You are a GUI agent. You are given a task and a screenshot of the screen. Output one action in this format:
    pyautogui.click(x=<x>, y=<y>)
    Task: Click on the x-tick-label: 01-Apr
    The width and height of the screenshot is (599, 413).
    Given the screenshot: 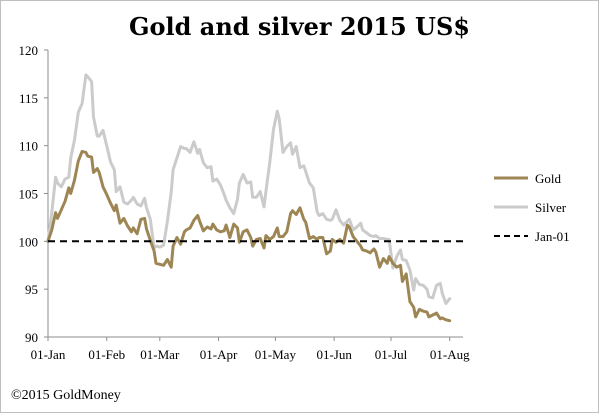 What is the action you would take?
    pyautogui.click(x=219, y=354)
    